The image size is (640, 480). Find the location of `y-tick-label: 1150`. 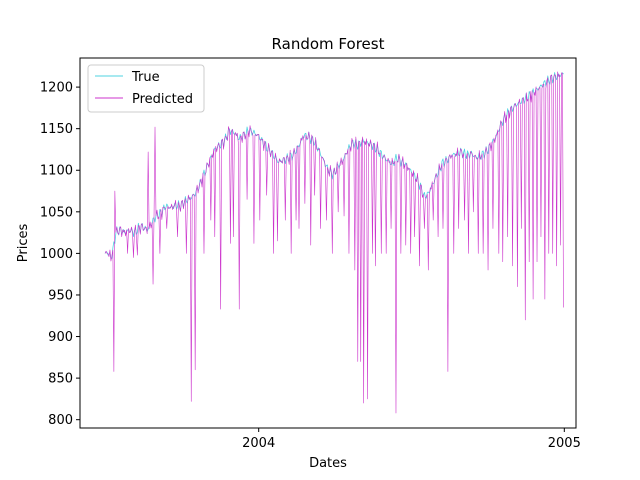

y-tick-label: 1150 is located at coordinates (56, 129).